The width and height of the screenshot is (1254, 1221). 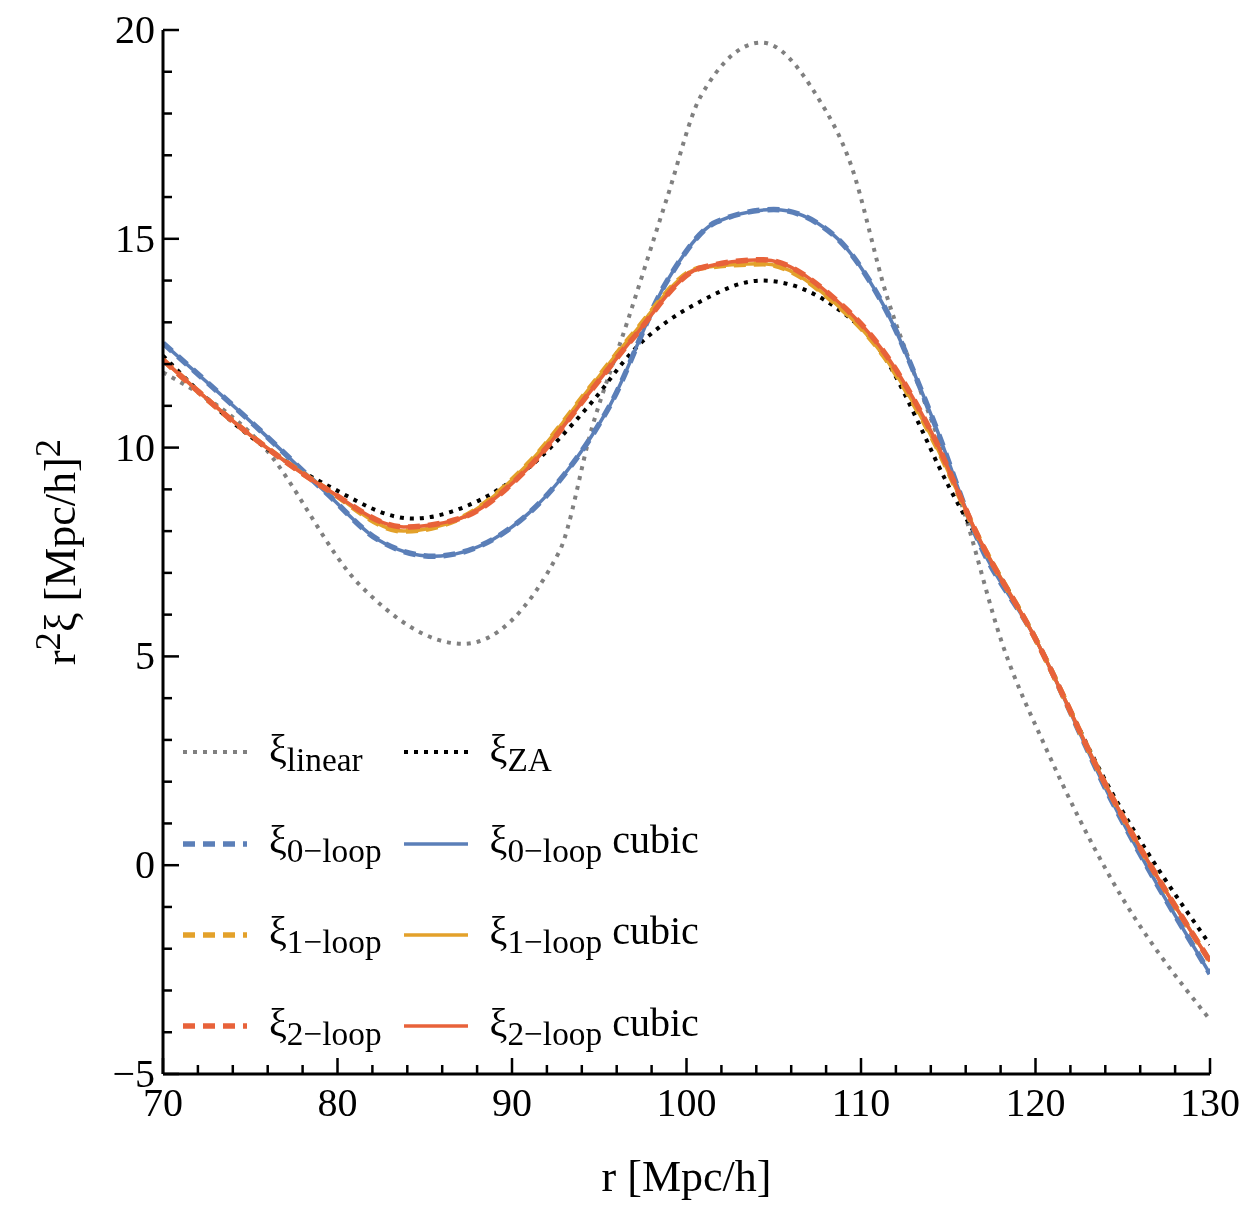 I want to click on y-tick-label: 0, so click(x=145, y=865).